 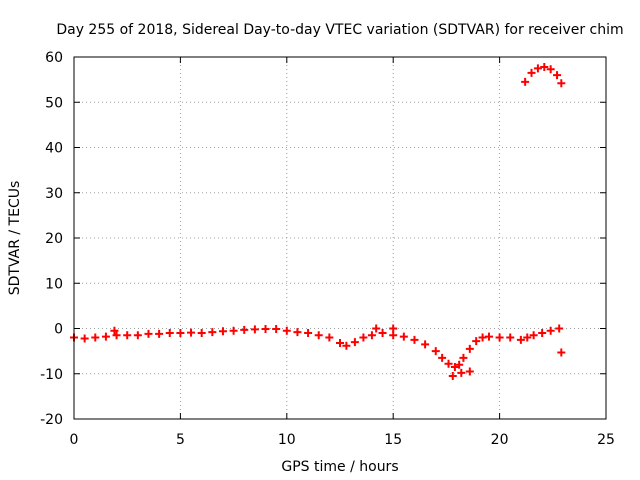 I want to click on y-axis-label: SDTVAR / TECUs, so click(x=15, y=238).